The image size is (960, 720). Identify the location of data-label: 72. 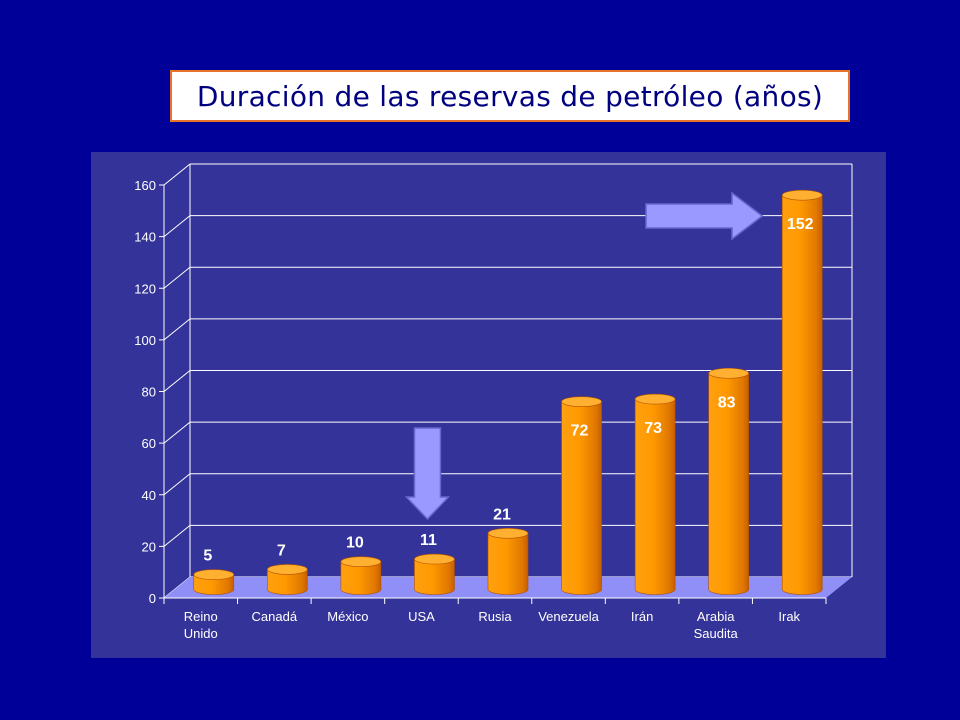
(580, 431).